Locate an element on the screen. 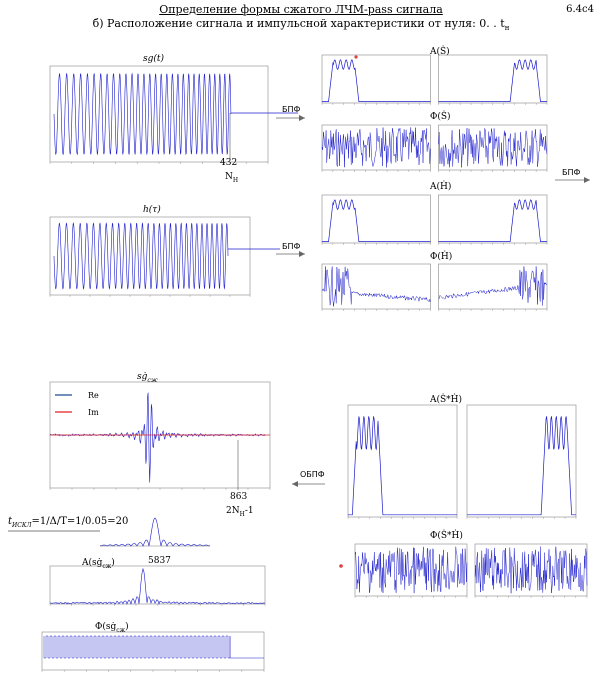 Image resolution: width=602 pixels, height=691 pixels. amp-prod-title: A(Ṡ*Ḣ) is located at coordinates (446, 400).